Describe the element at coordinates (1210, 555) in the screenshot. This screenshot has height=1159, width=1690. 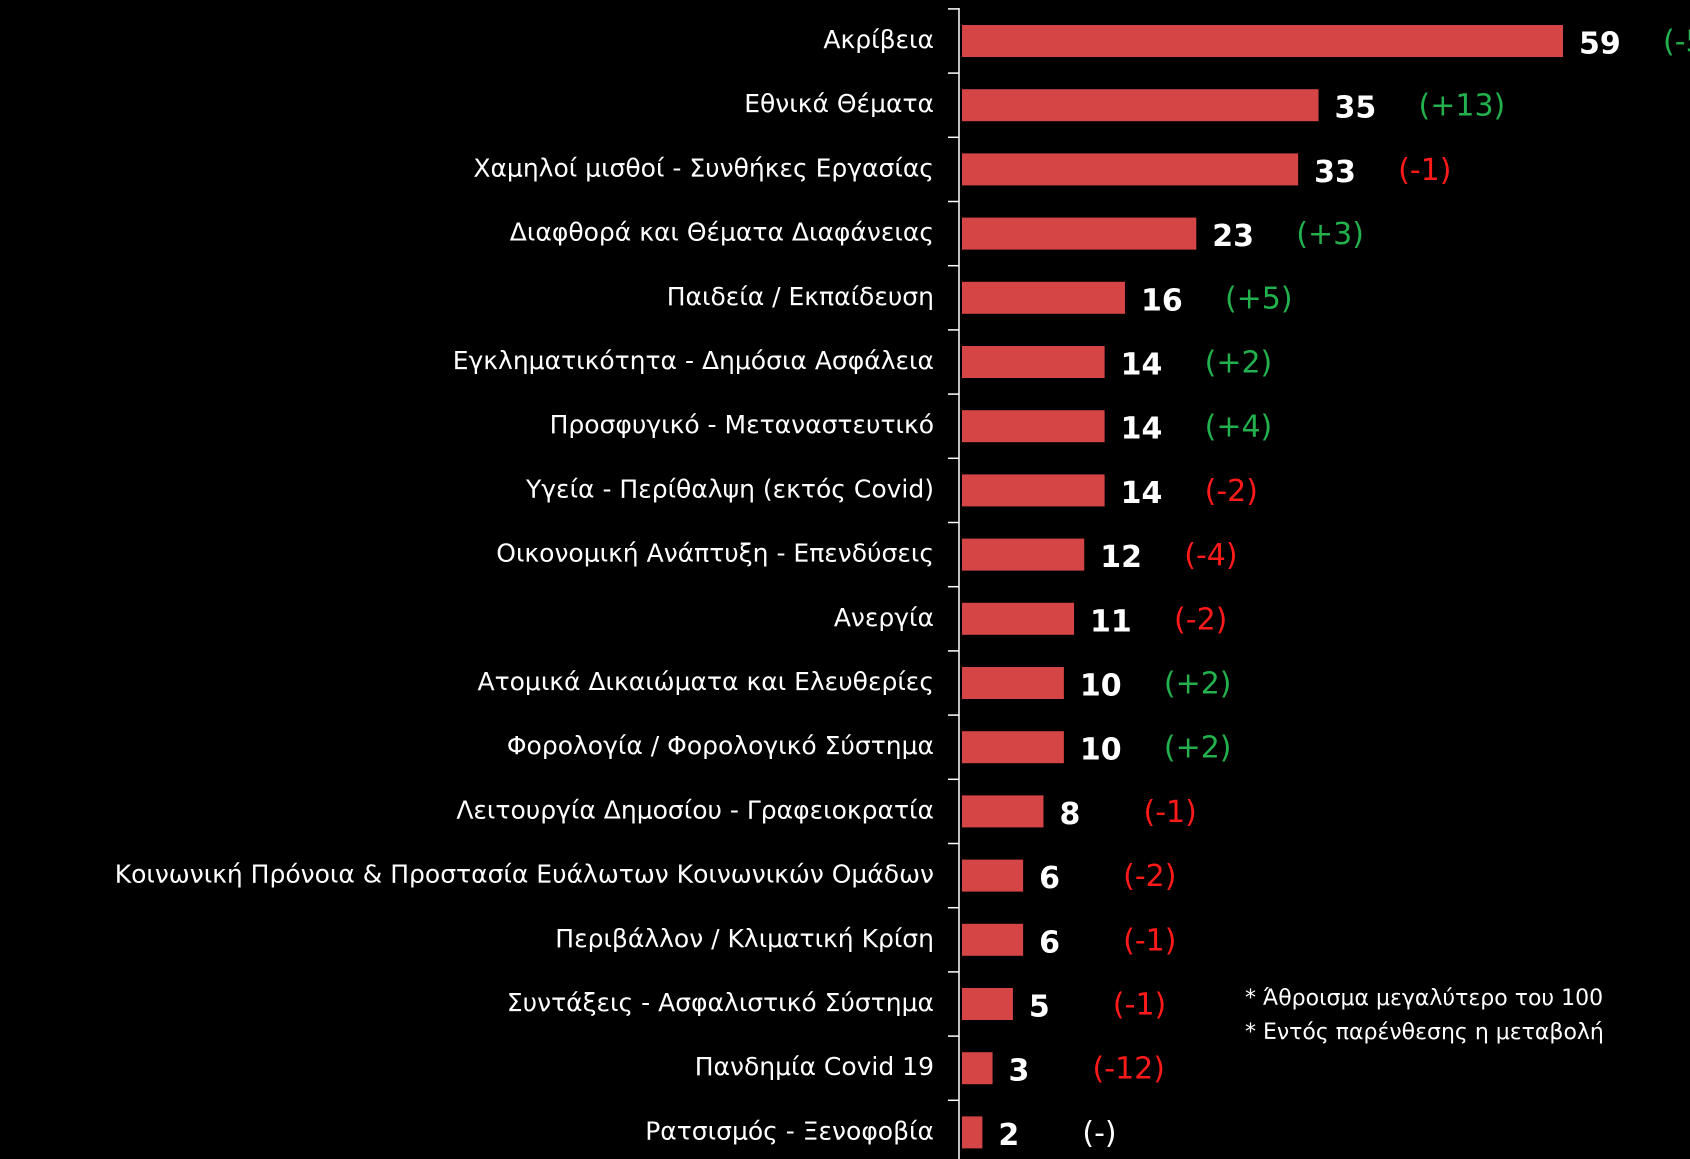
I see `change-label: (-4)` at that location.